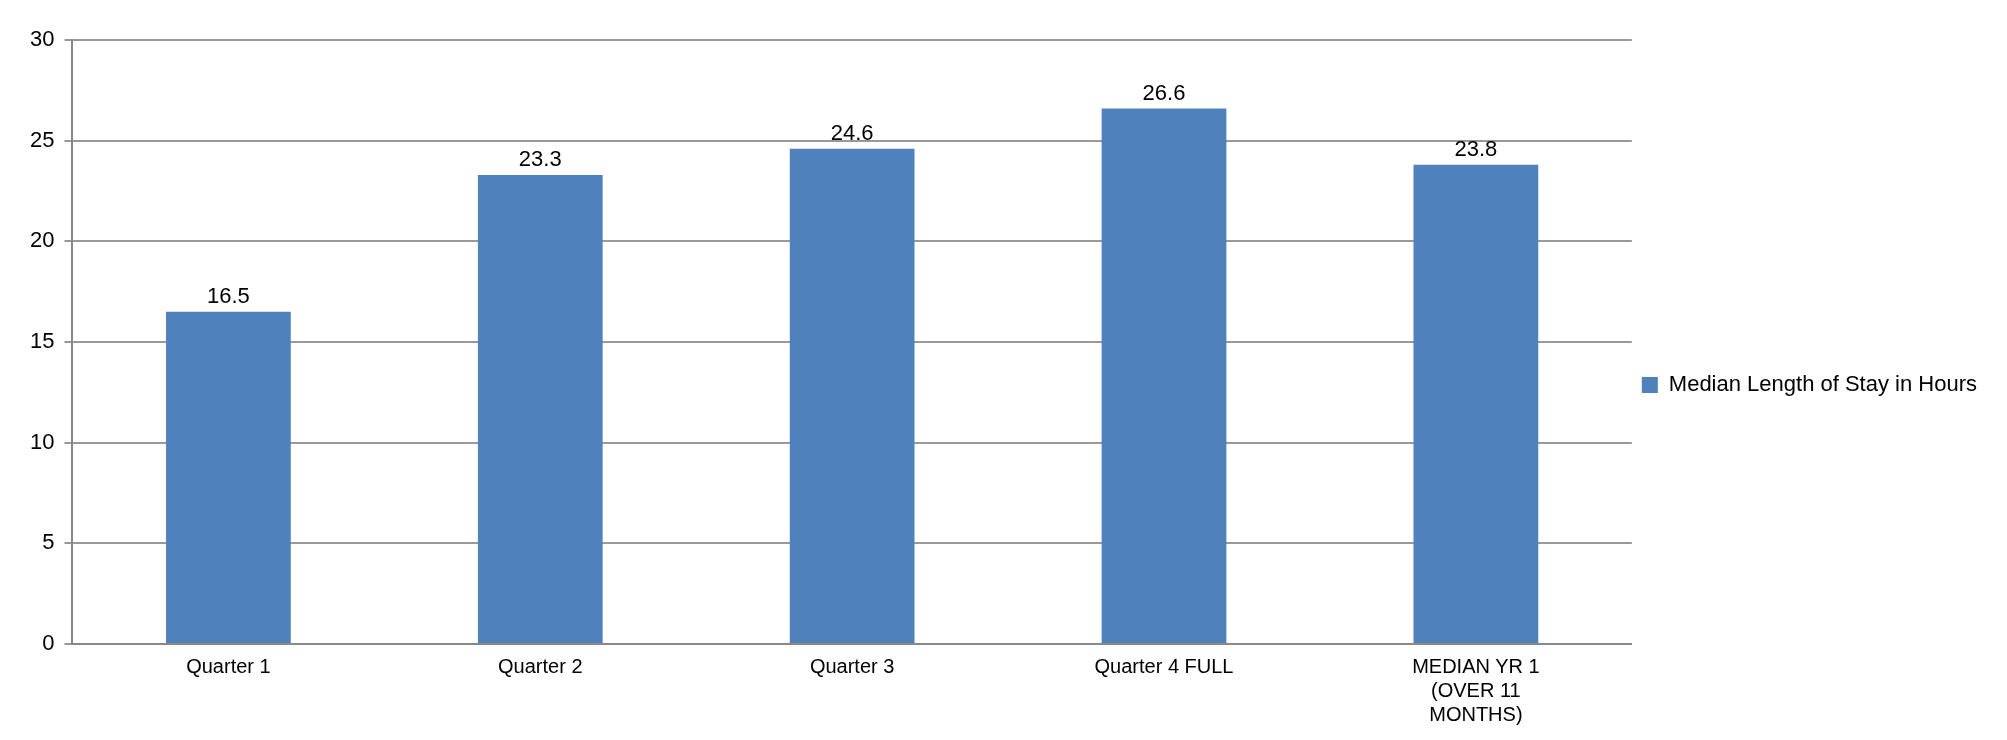 This screenshot has width=2007, height=740. Describe the element at coordinates (540, 665) in the screenshot. I see `x-tick-label: Quarter 2` at that location.